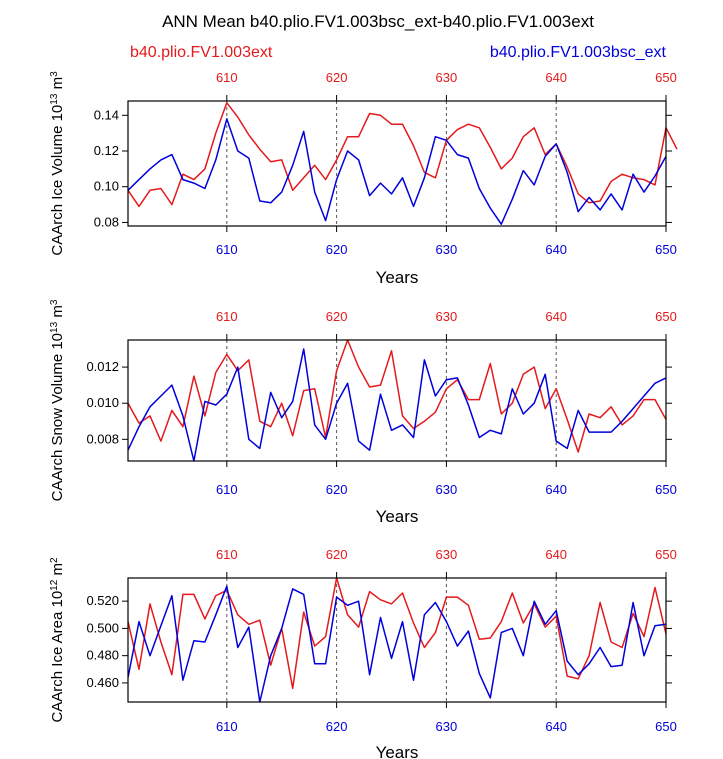  What do you see at coordinates (102, 438) in the screenshot?
I see `ytick-label: 0.008` at bounding box center [102, 438].